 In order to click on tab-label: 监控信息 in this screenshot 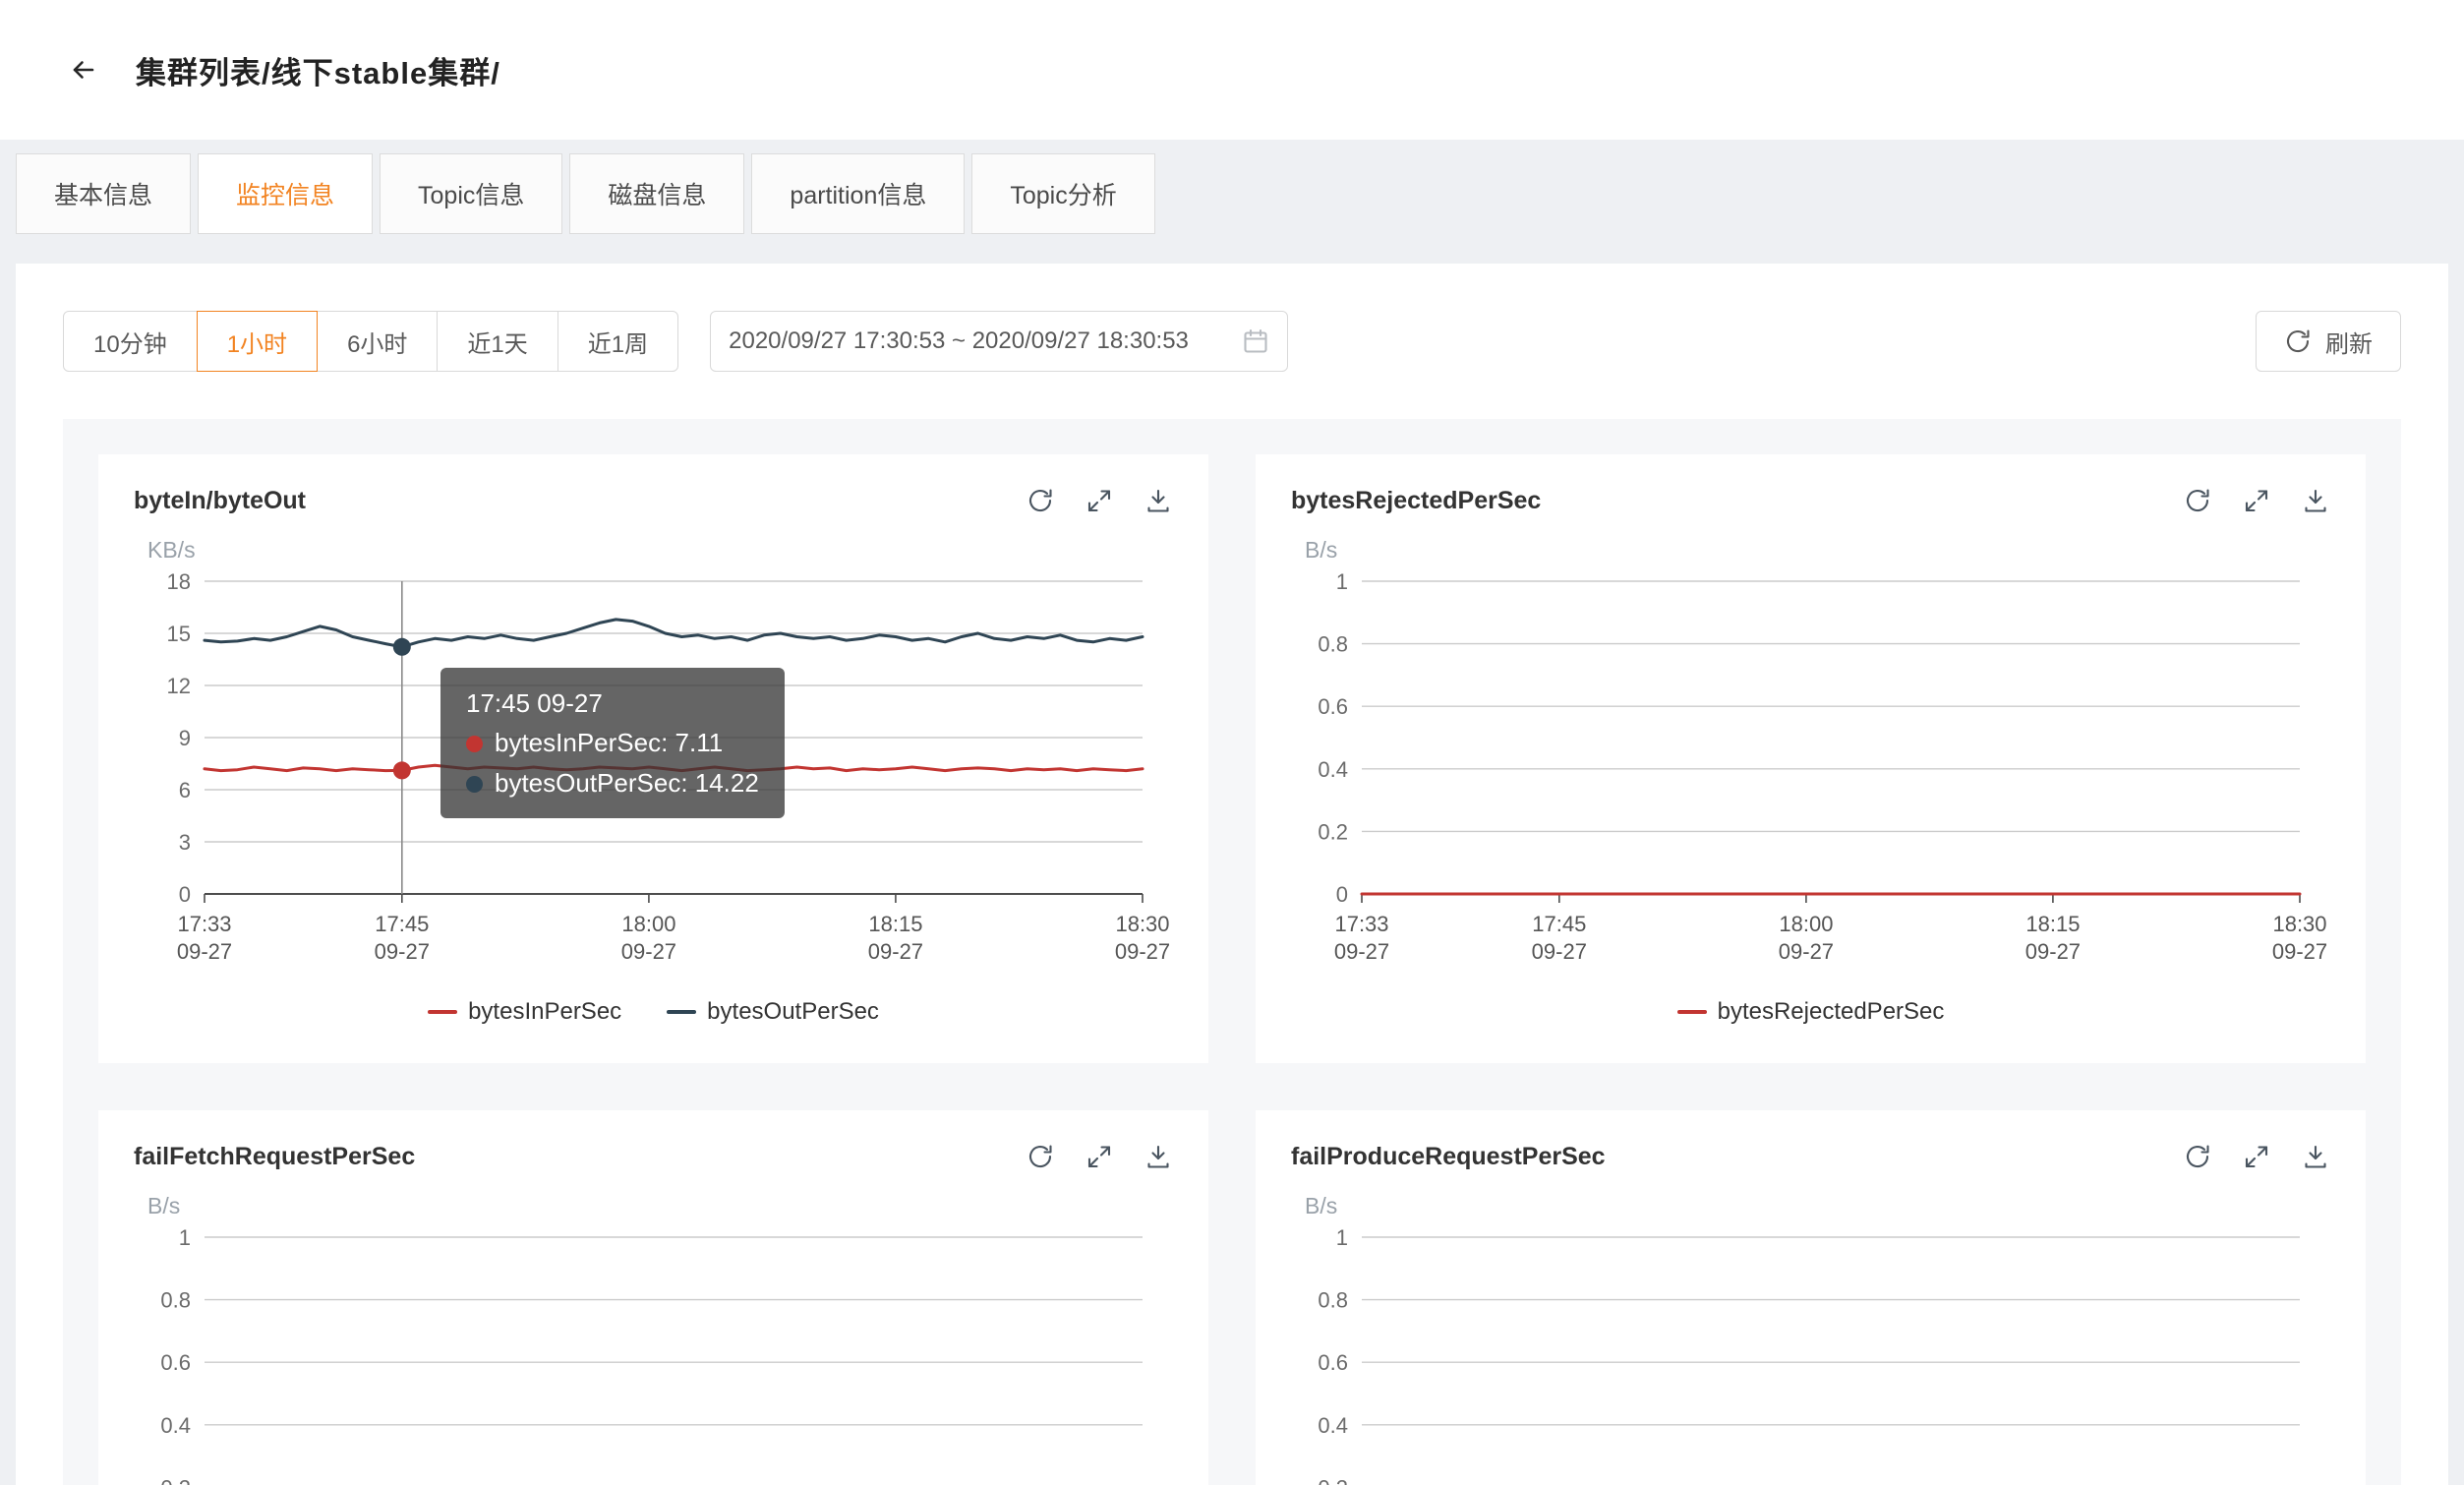, I will do `click(285, 195)`.